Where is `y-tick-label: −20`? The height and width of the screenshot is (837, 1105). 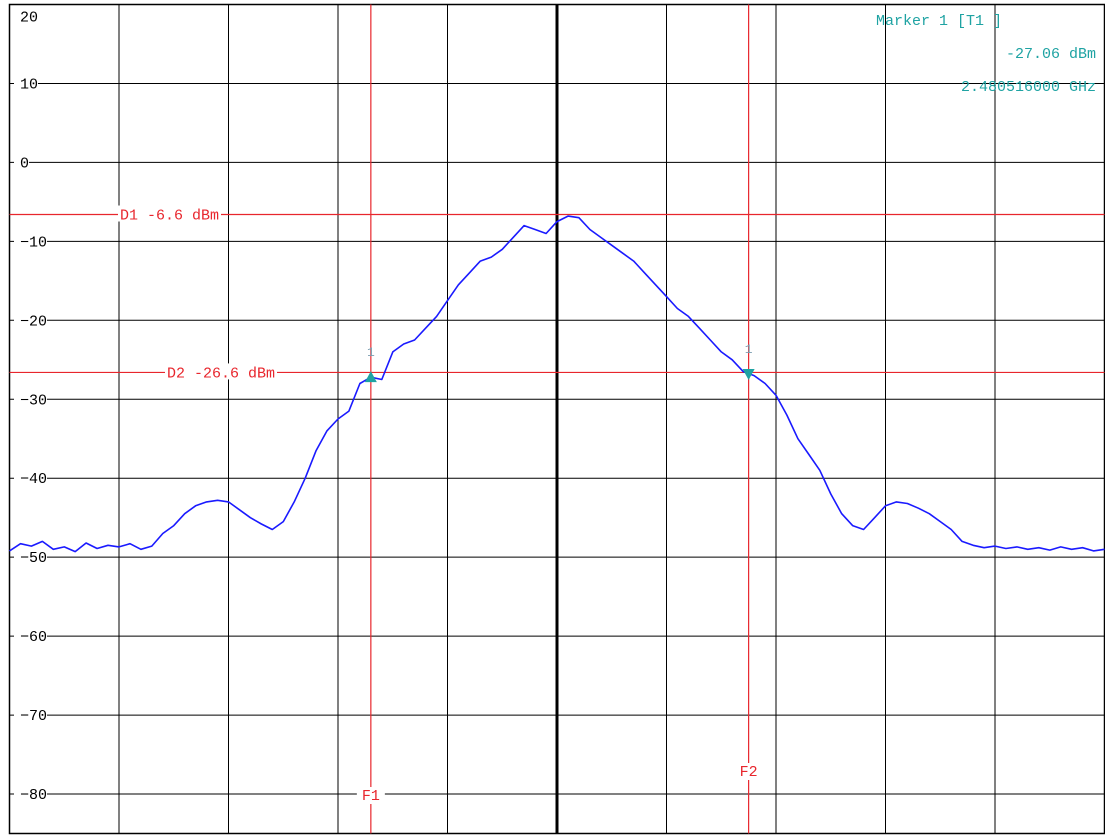 y-tick-label: −20 is located at coordinates (33, 321).